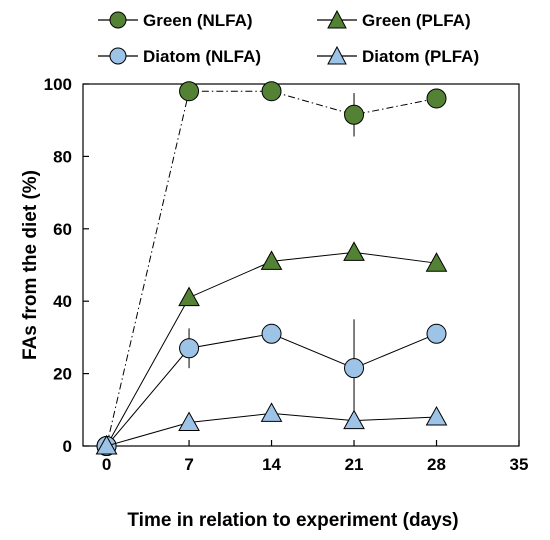 This screenshot has width=550, height=540. I want to click on y-tick-label-4: 80, so click(62, 156).